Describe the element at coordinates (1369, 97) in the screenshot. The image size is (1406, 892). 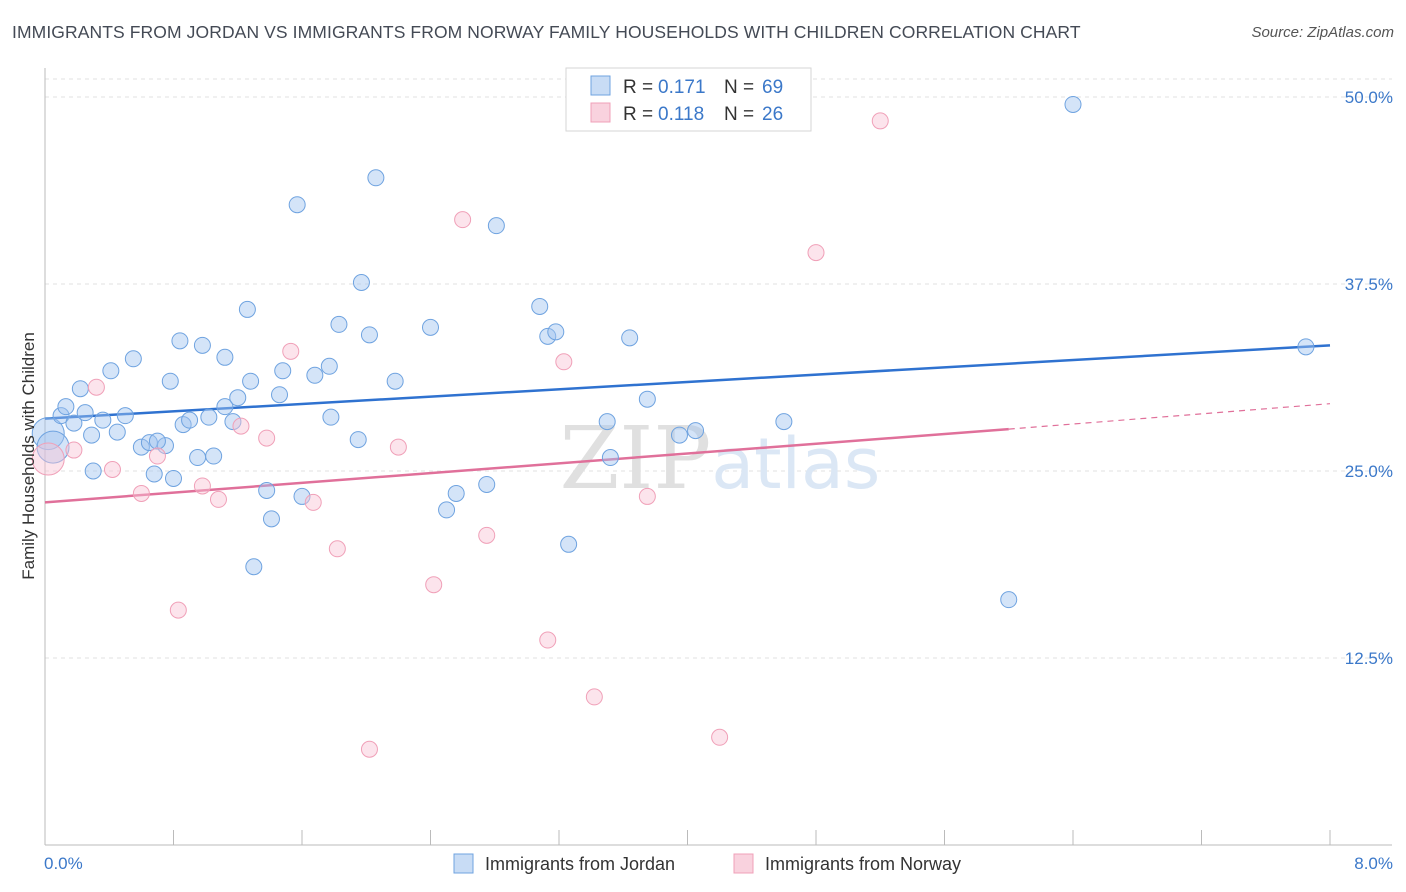
I see `y-tick-label-3: 50.0%` at that location.